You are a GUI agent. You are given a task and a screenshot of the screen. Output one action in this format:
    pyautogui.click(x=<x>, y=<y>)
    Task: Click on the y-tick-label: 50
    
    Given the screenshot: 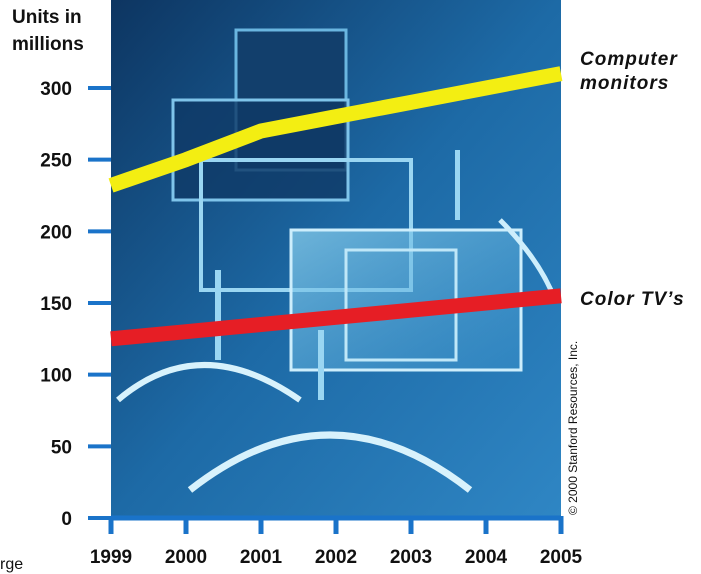 What is the action you would take?
    pyautogui.click(x=61, y=447)
    